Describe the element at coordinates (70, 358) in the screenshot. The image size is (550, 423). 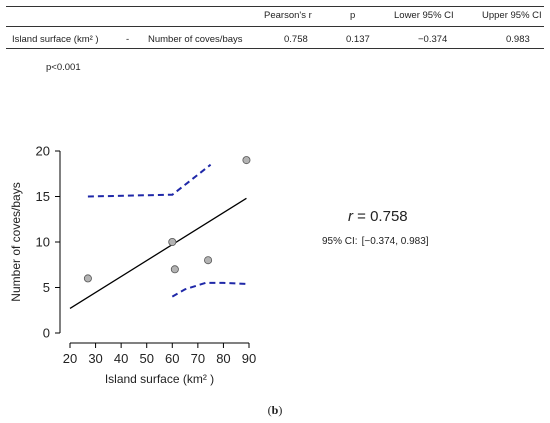
I see `x-tick-label: 20` at that location.